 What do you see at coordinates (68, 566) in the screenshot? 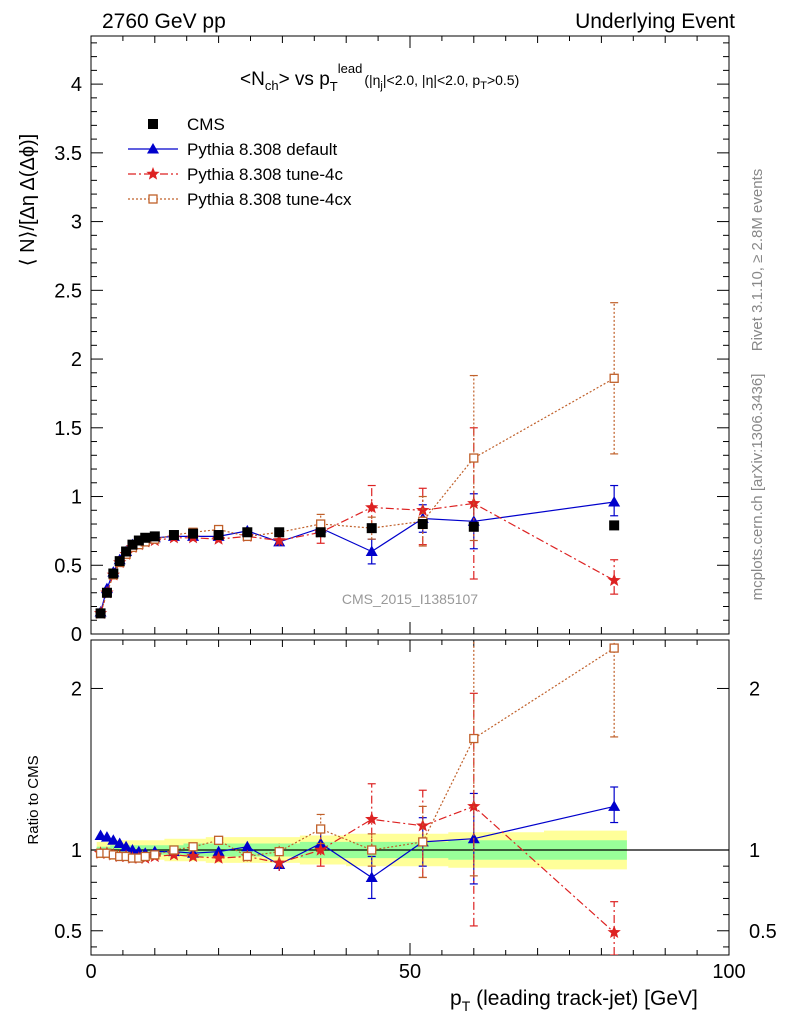
I see `main-ytick-label: 0.5` at bounding box center [68, 566].